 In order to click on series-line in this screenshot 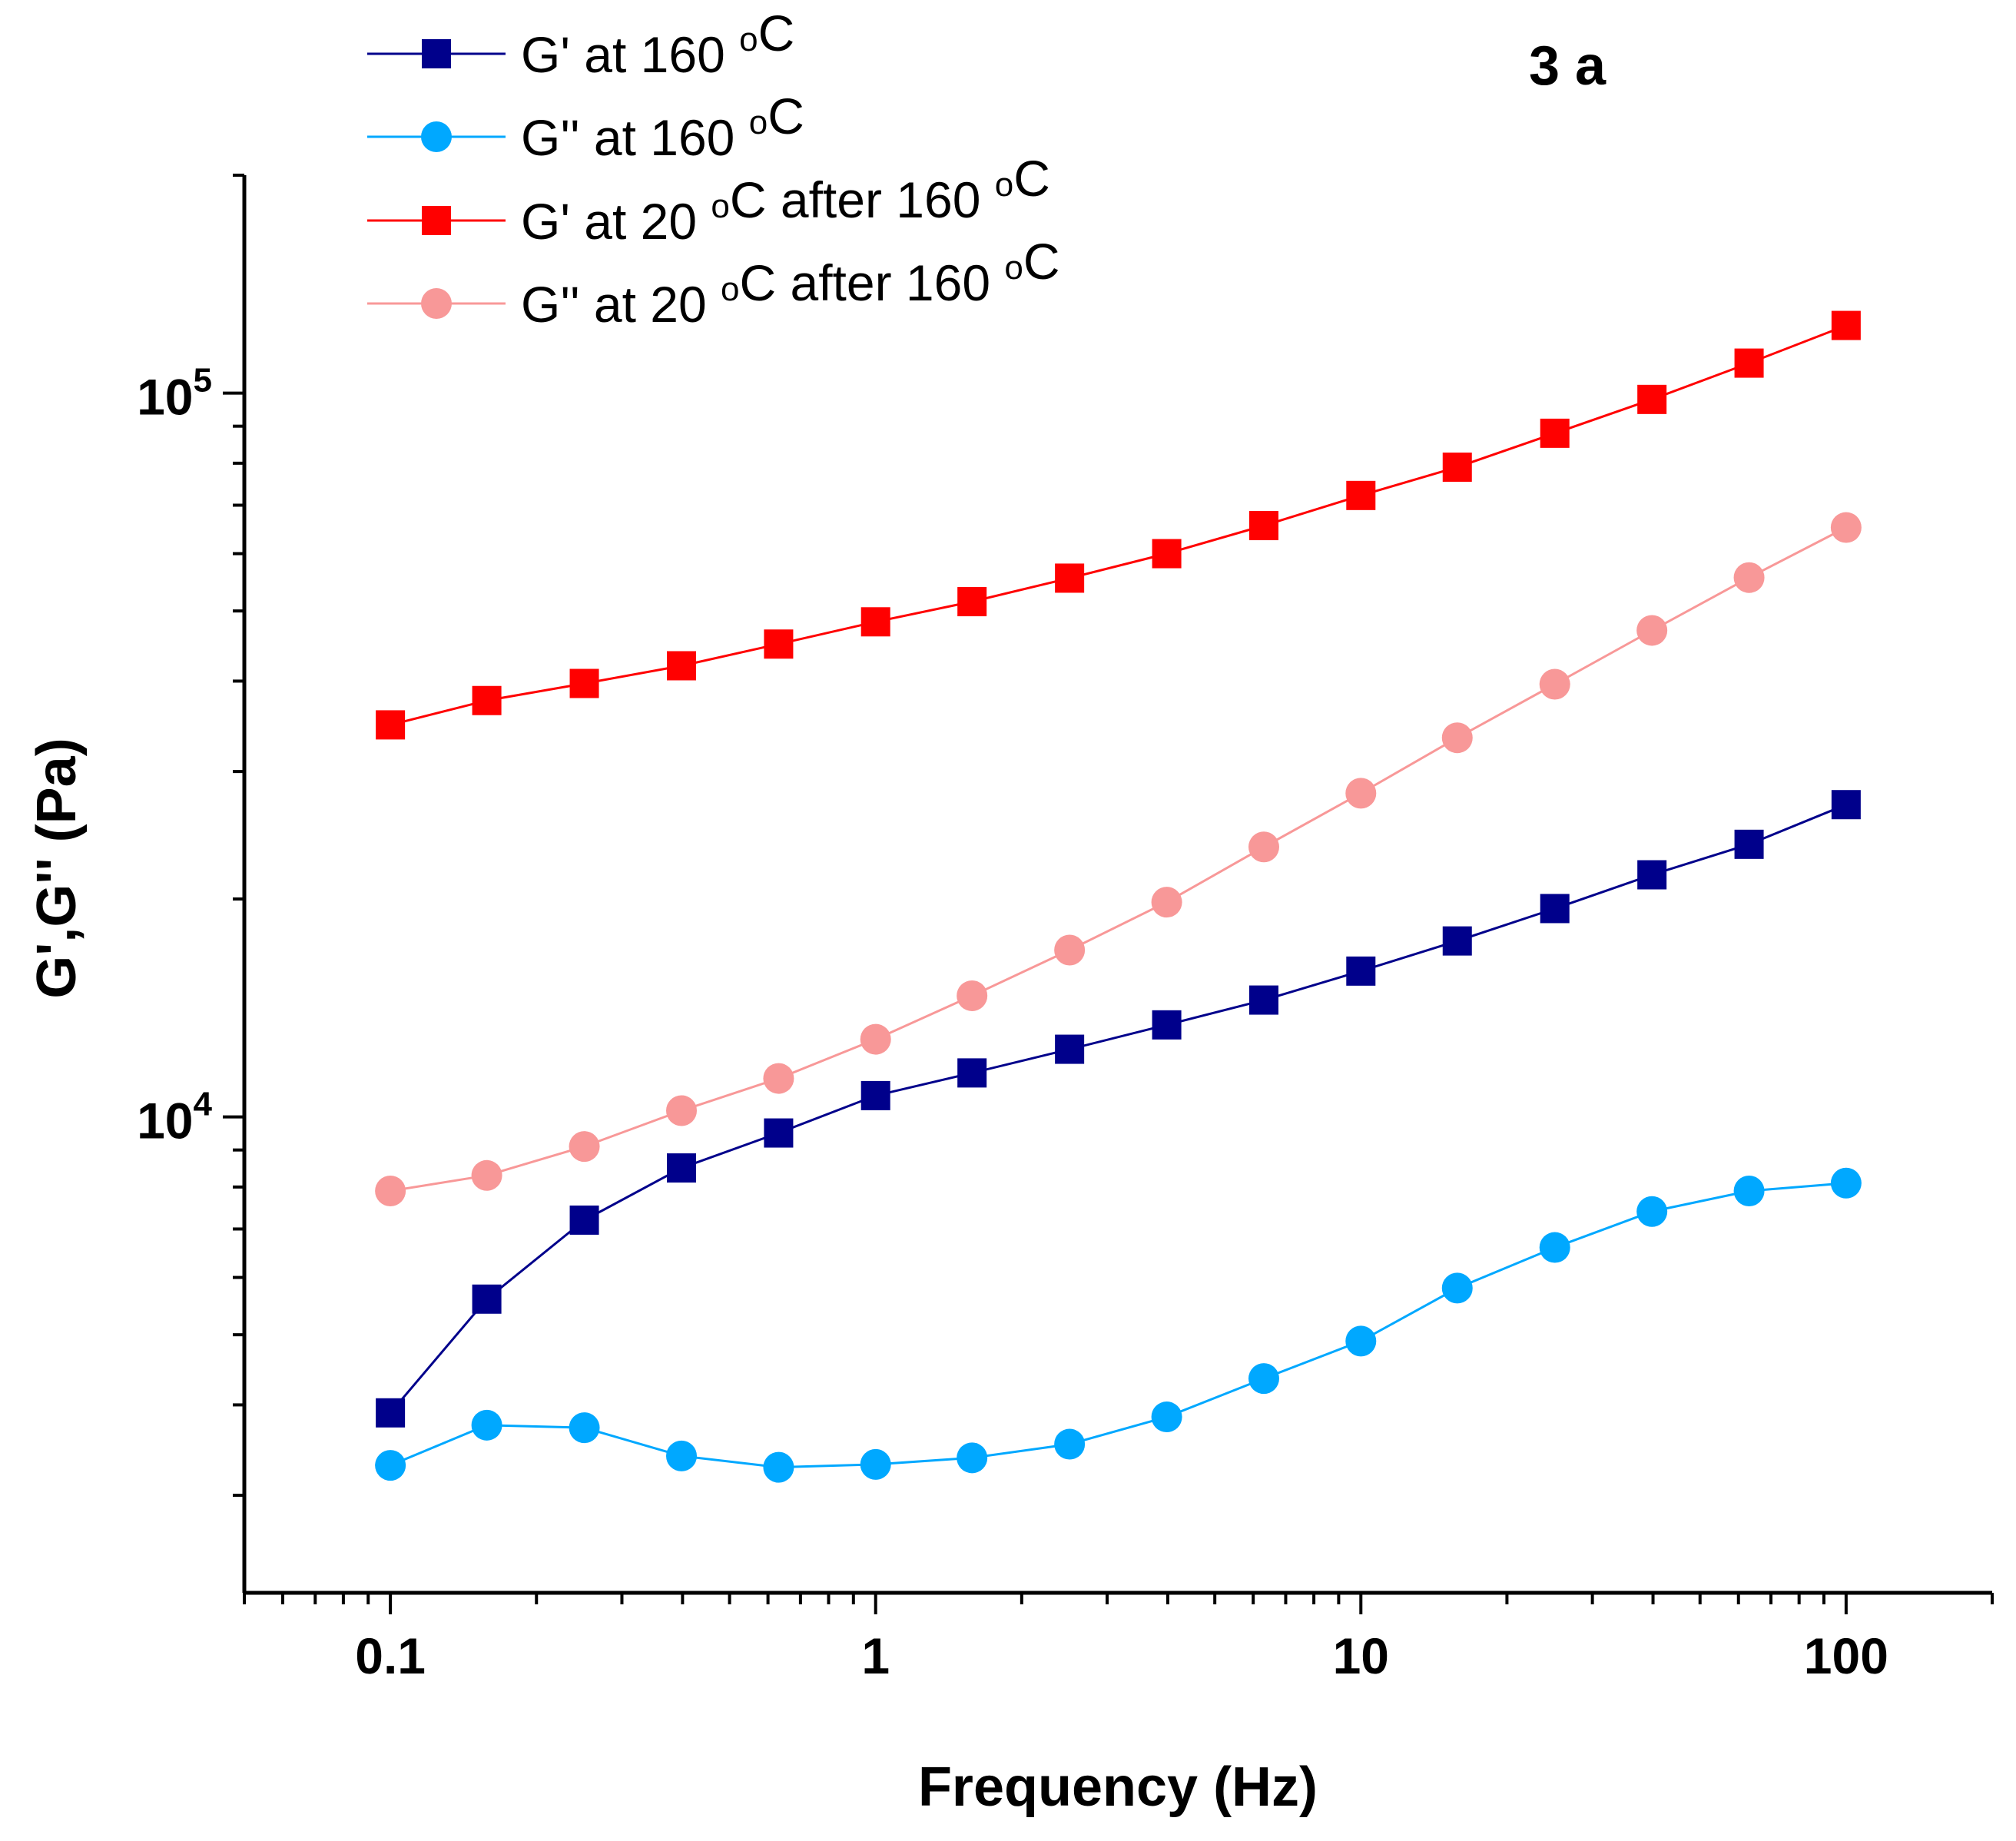, I will do `click(1118, 1325)`.